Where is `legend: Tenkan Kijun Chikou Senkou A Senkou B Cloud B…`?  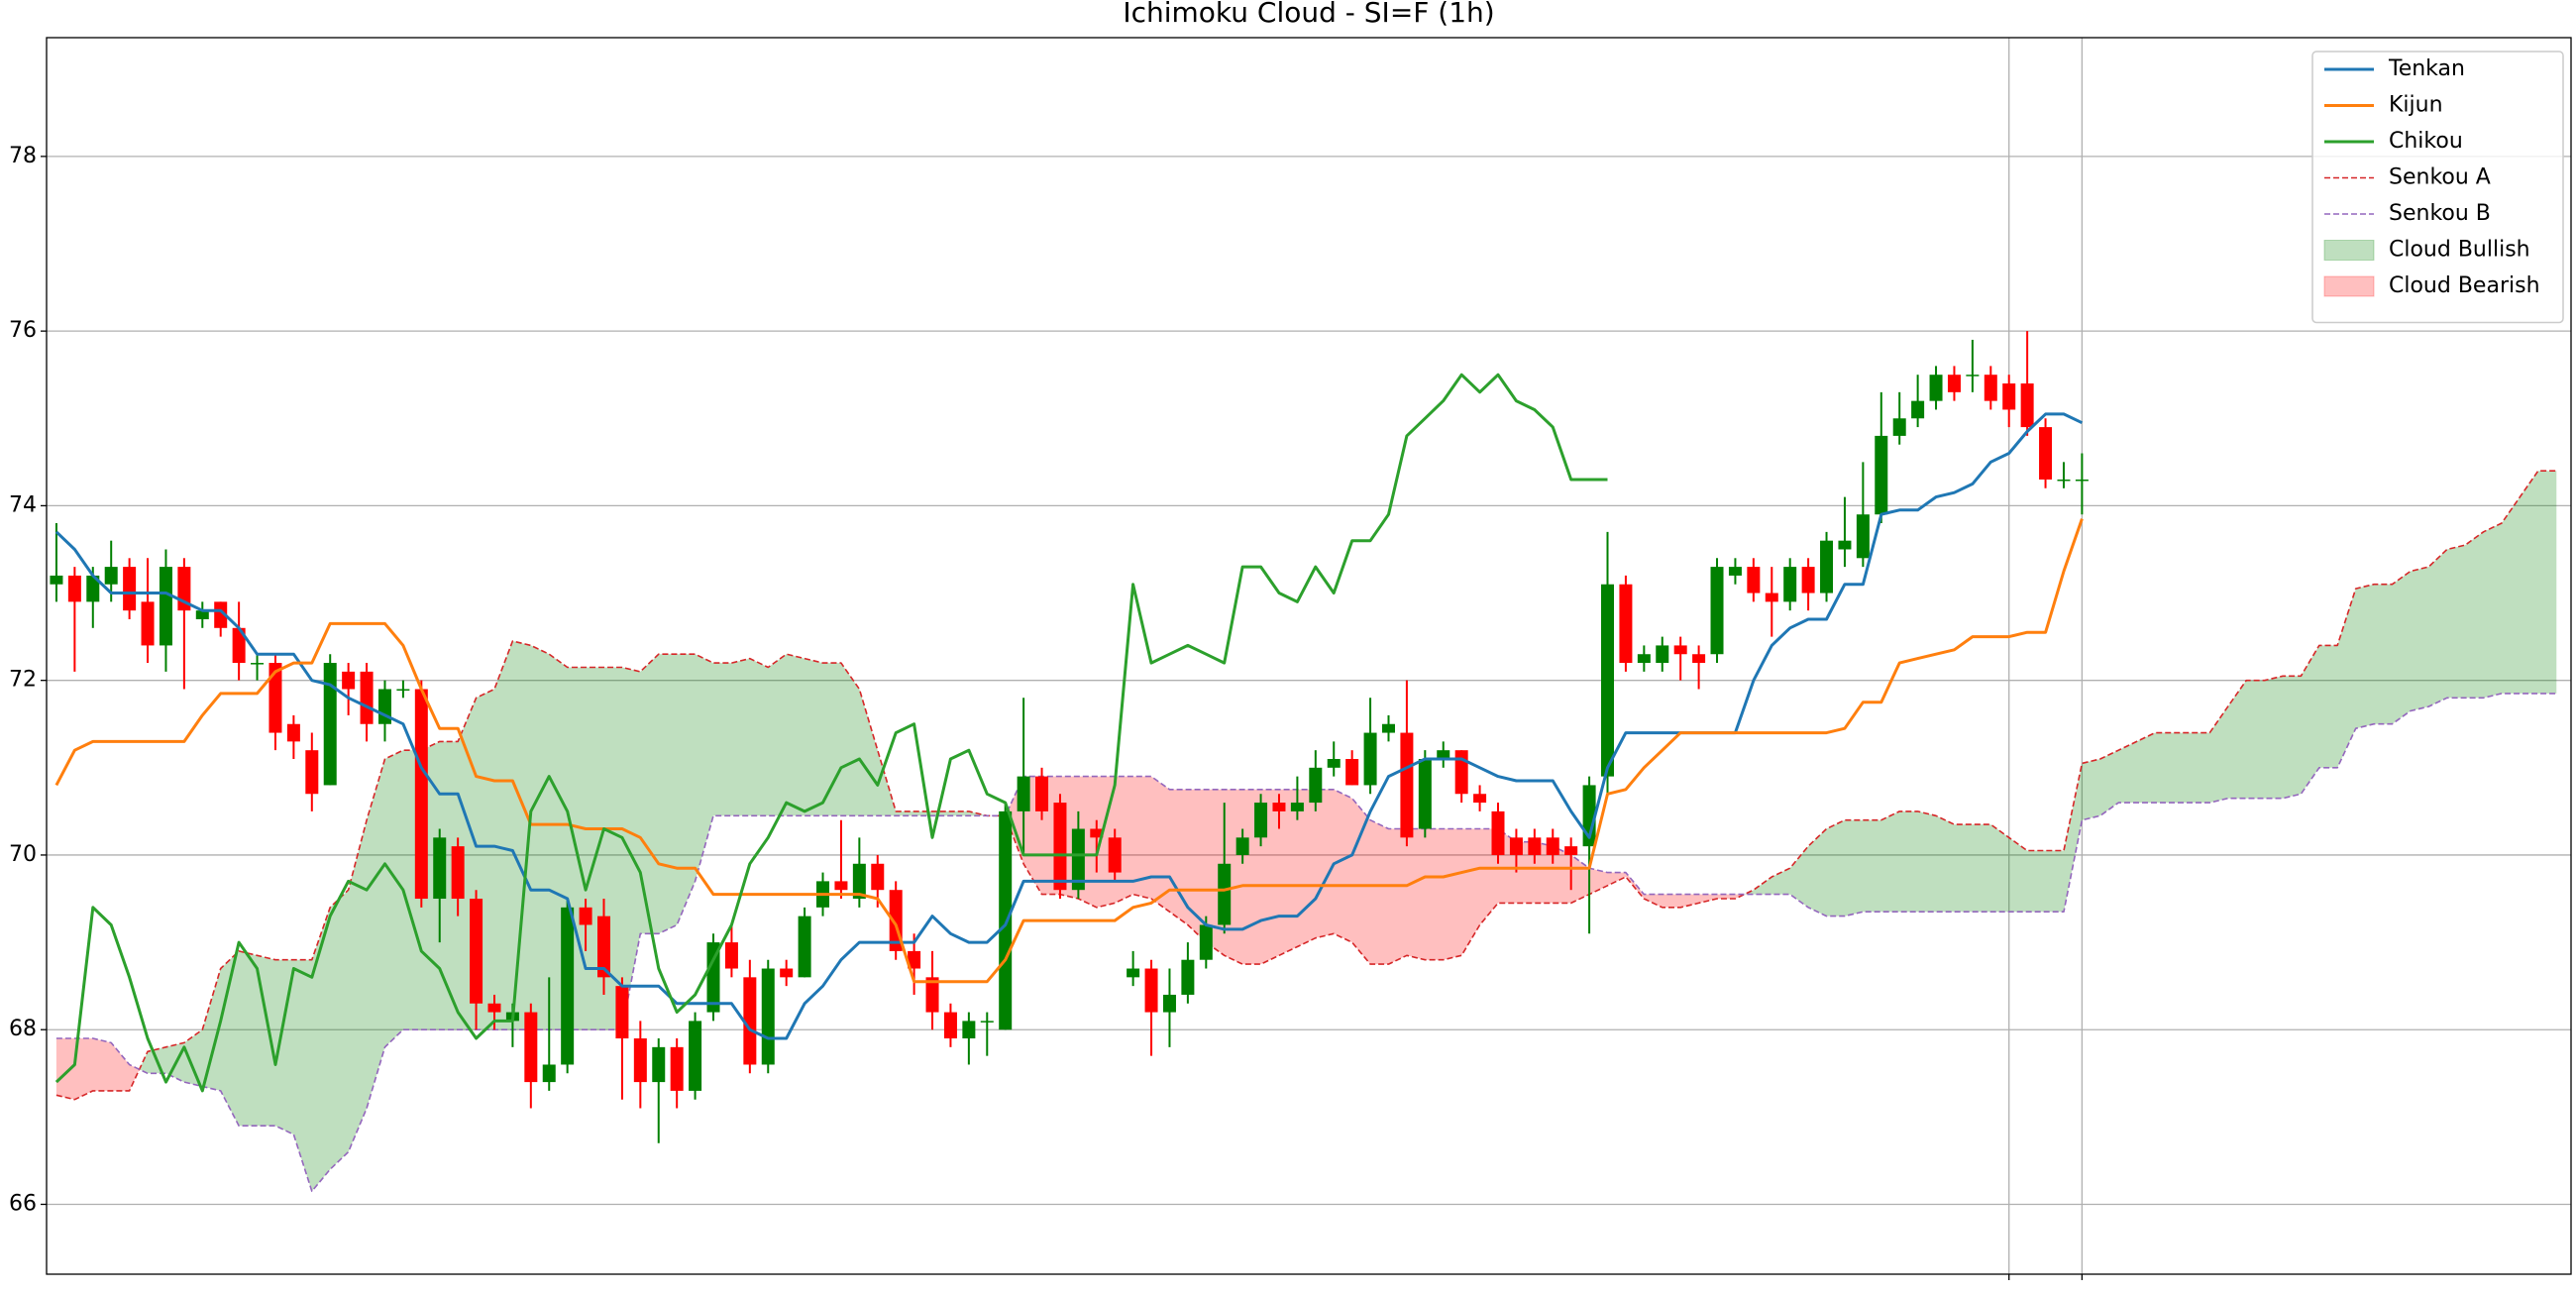 legend: Tenkan Kijun Chikou Senkou A Senkou B Cloud B… is located at coordinates (2437, 187).